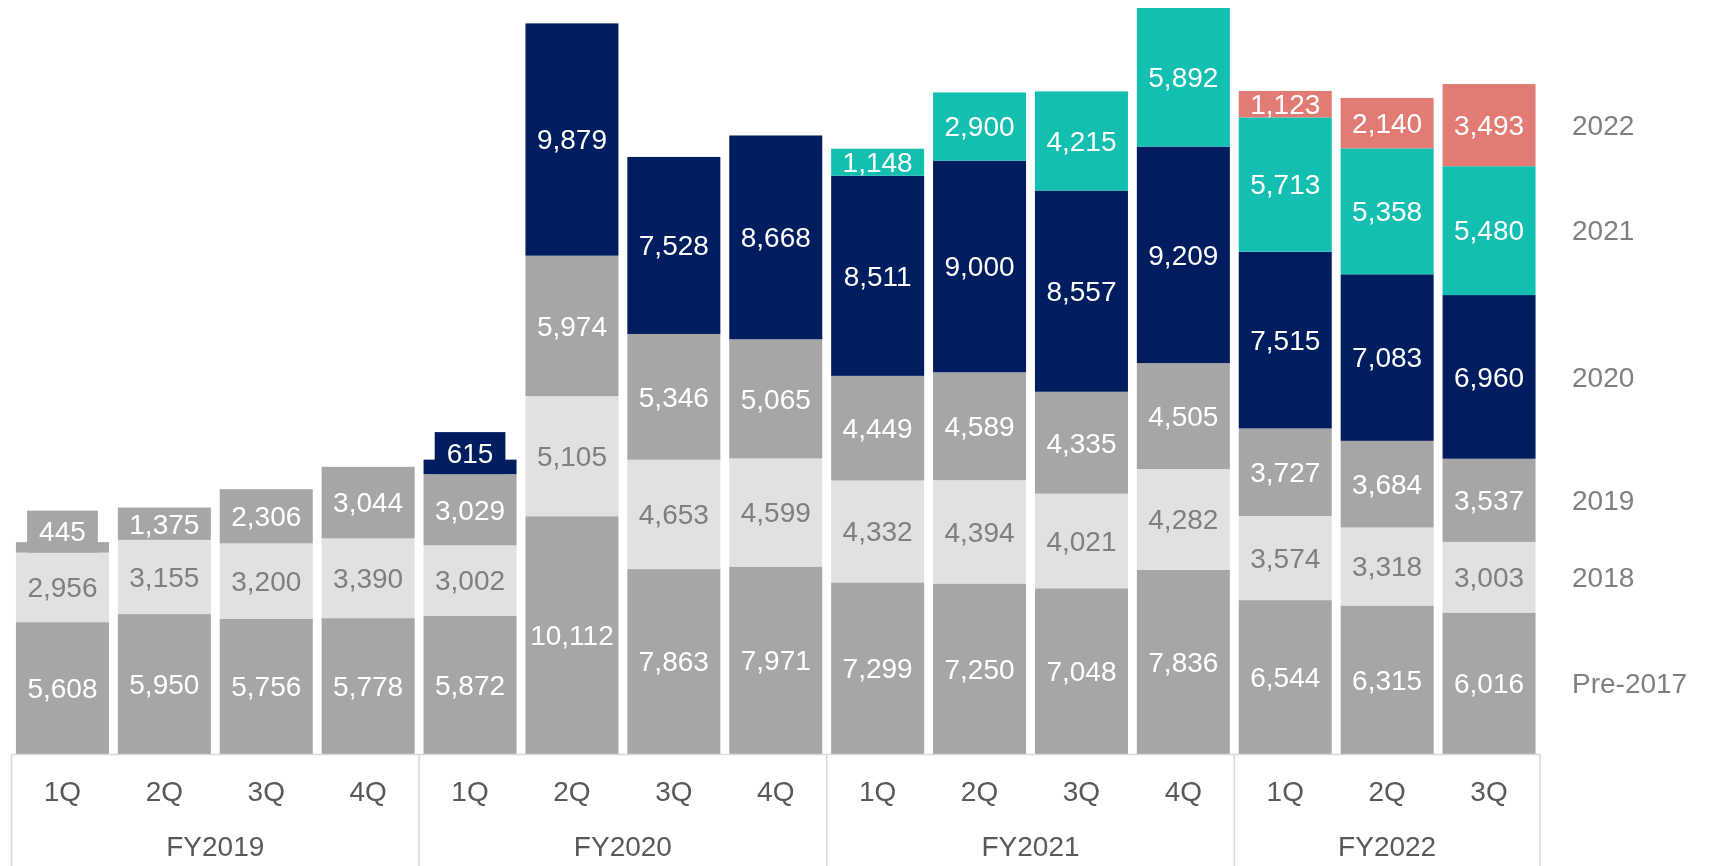 The width and height of the screenshot is (1720, 866). I want to click on data-label: 7,528, so click(673, 246).